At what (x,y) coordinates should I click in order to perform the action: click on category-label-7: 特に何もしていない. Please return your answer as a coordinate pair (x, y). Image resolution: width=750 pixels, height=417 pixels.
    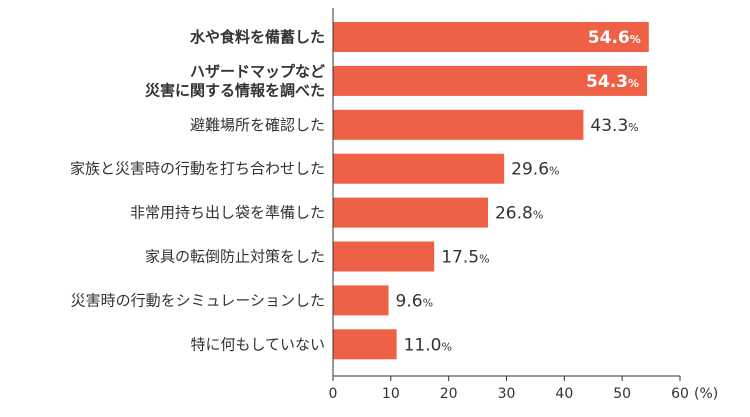
    Looking at the image, I should click on (257, 344).